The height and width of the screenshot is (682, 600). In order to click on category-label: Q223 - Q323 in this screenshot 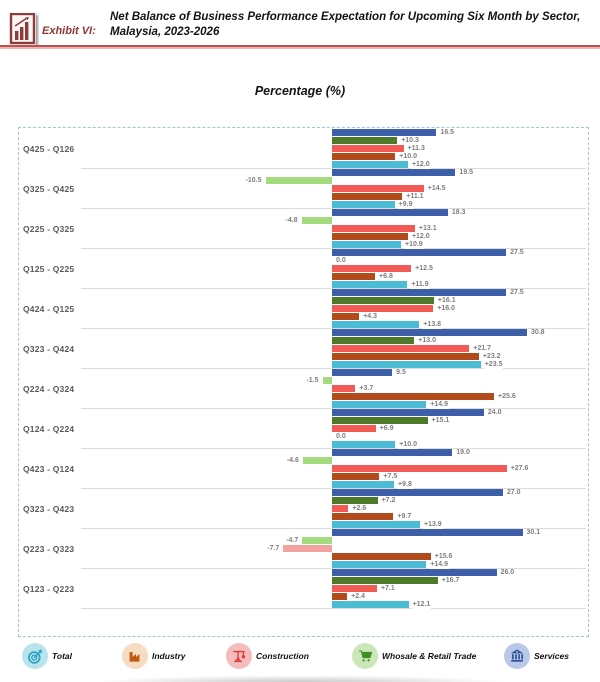, I will do `click(49, 548)`.